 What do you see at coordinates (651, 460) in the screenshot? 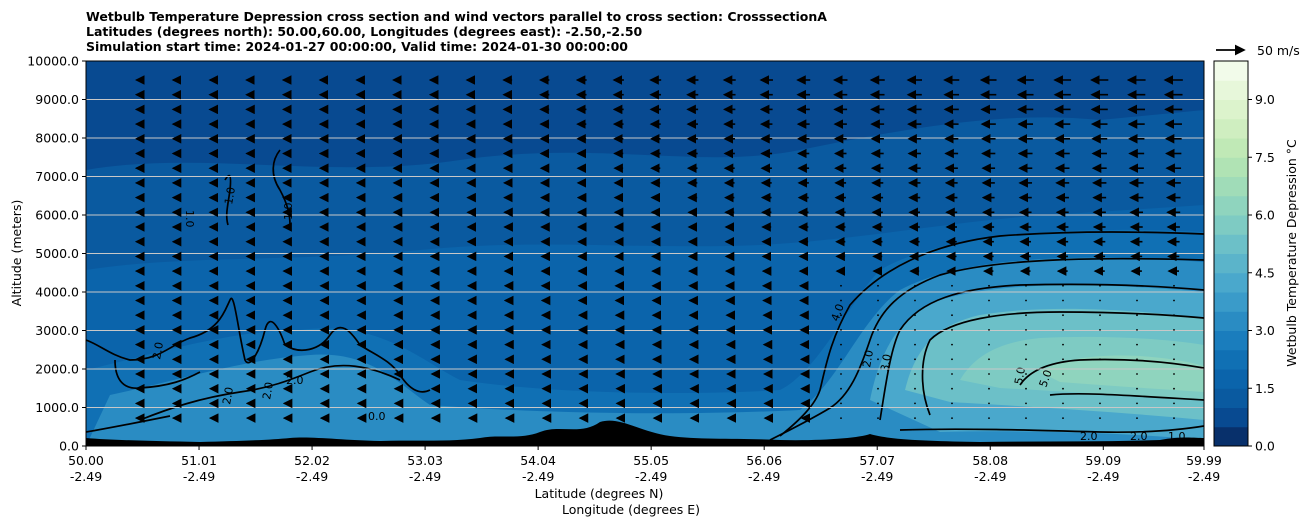
I see `x-tick-label-lat: 55.05` at bounding box center [651, 460].